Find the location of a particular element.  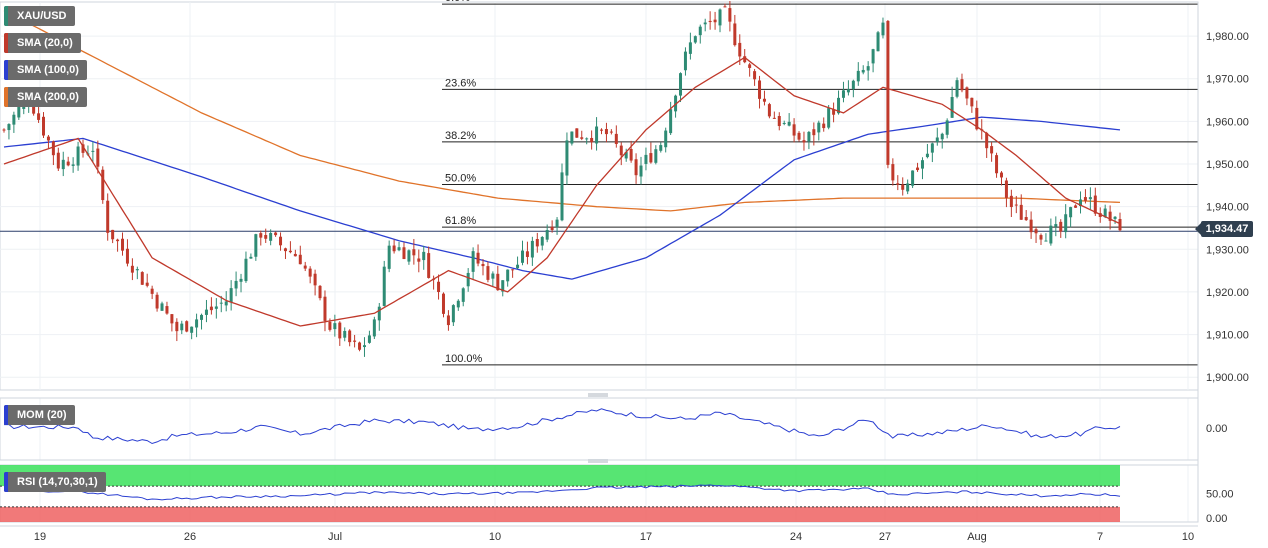

sma200-label: SMA (200,0) is located at coordinates (45, 97).